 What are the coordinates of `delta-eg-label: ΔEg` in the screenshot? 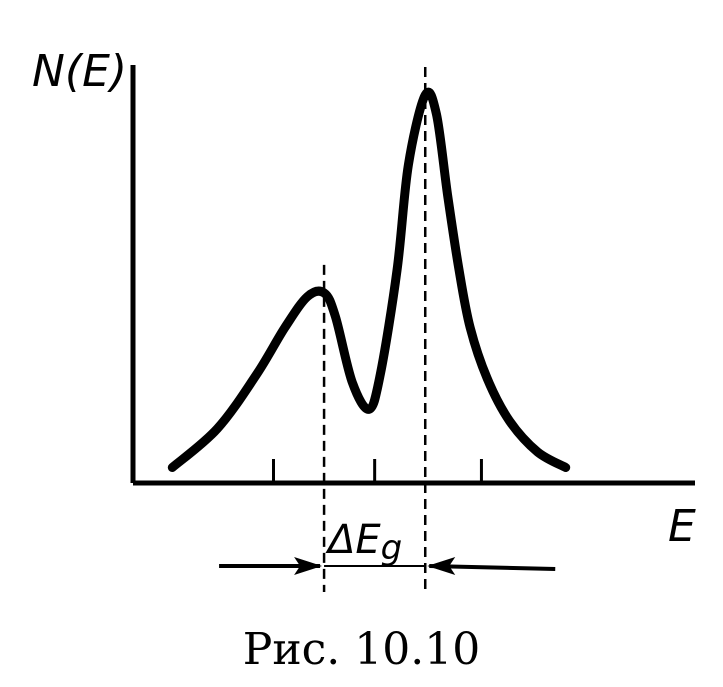 It's located at (363, 542).